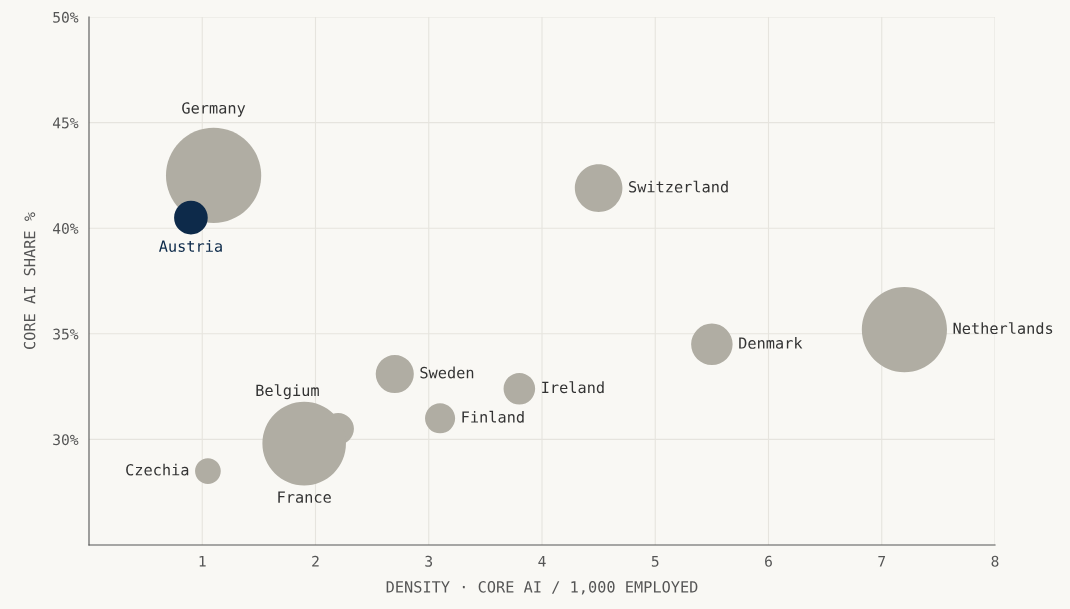  What do you see at coordinates (65, 123) in the screenshot?
I see `y-tick-label: 45%` at bounding box center [65, 123].